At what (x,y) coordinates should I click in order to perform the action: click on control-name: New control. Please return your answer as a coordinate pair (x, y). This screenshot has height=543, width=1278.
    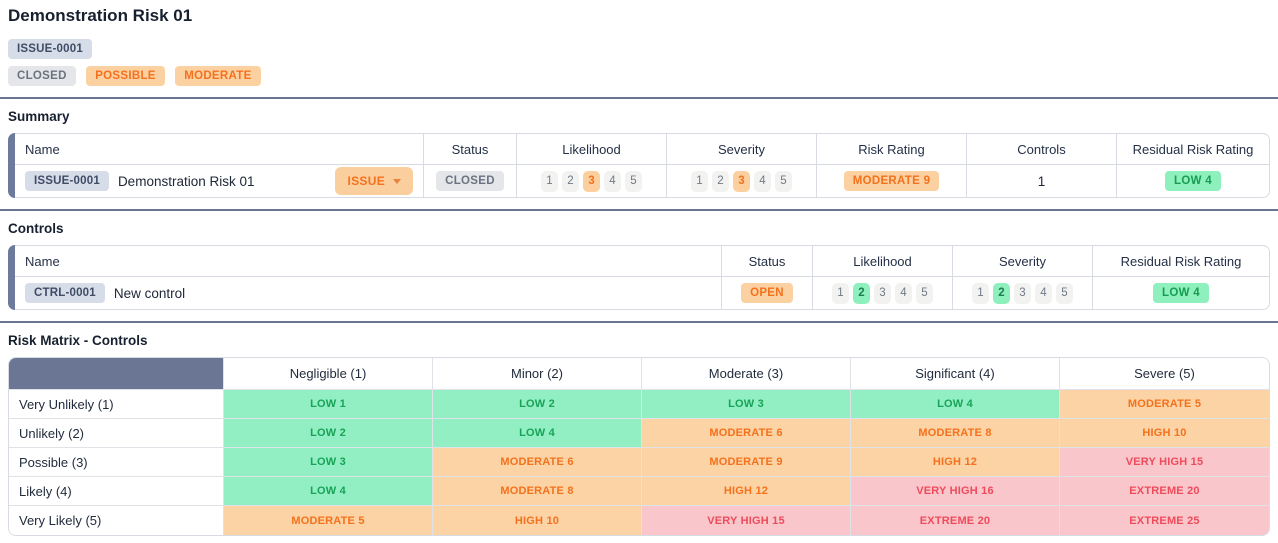
    Looking at the image, I should click on (149, 293).